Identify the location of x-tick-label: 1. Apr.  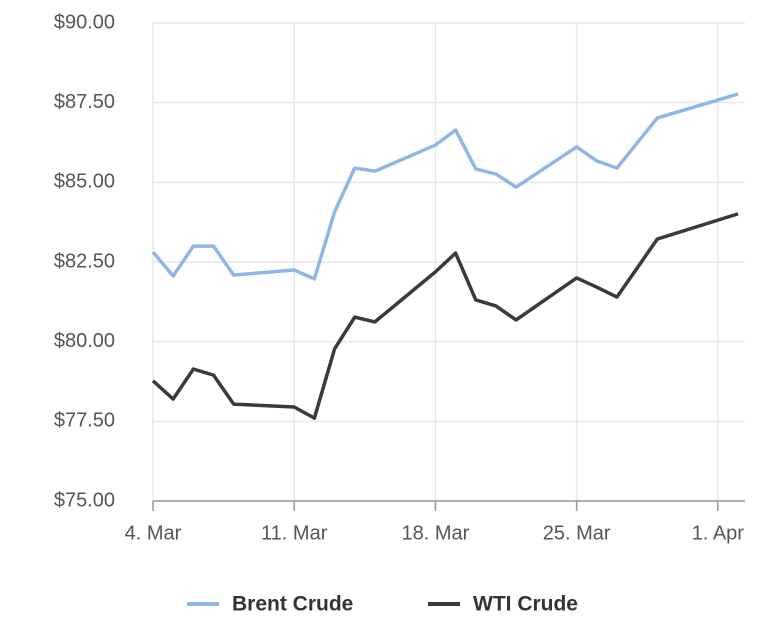
(718, 533).